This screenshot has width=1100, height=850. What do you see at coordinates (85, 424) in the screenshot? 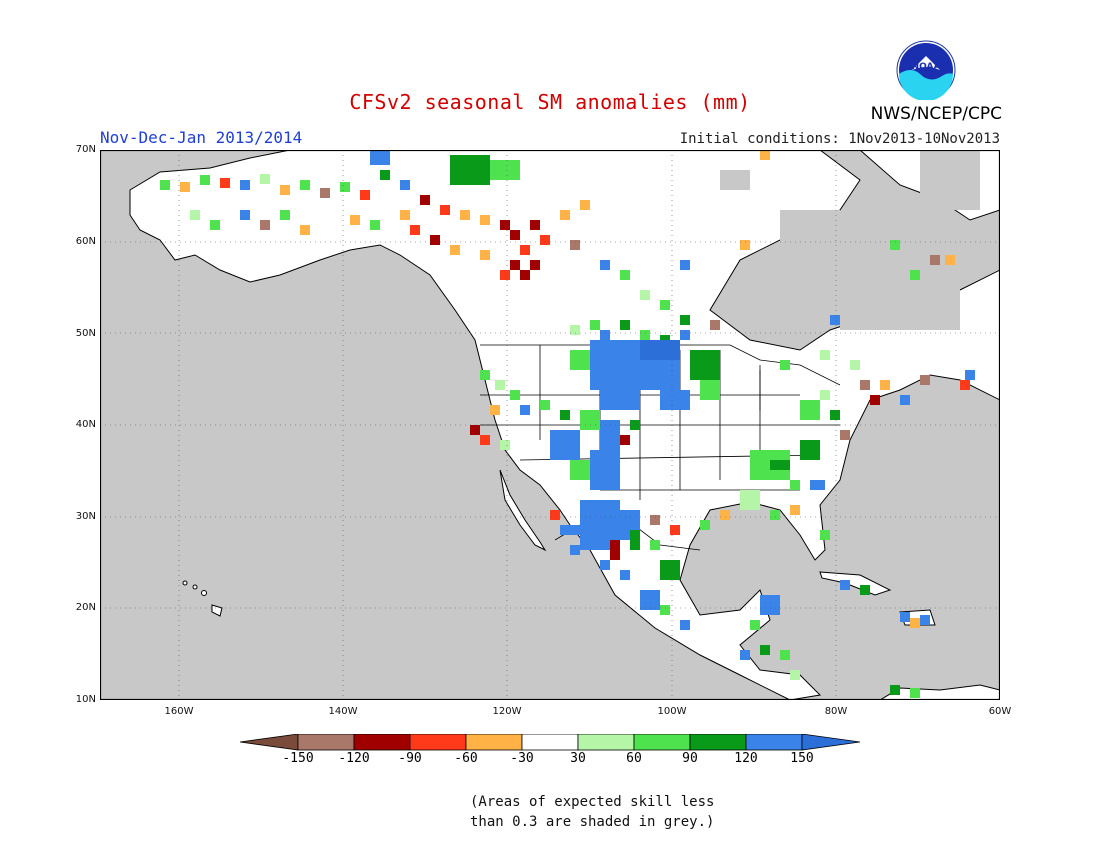
I see `lat-label: 40N` at bounding box center [85, 424].